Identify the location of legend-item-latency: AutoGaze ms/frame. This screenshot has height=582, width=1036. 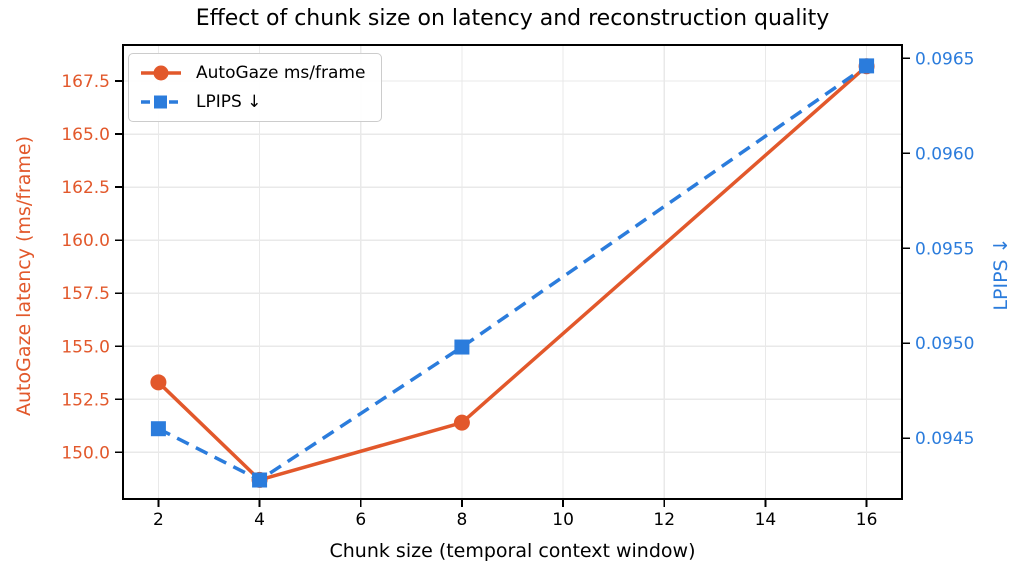
(252, 73).